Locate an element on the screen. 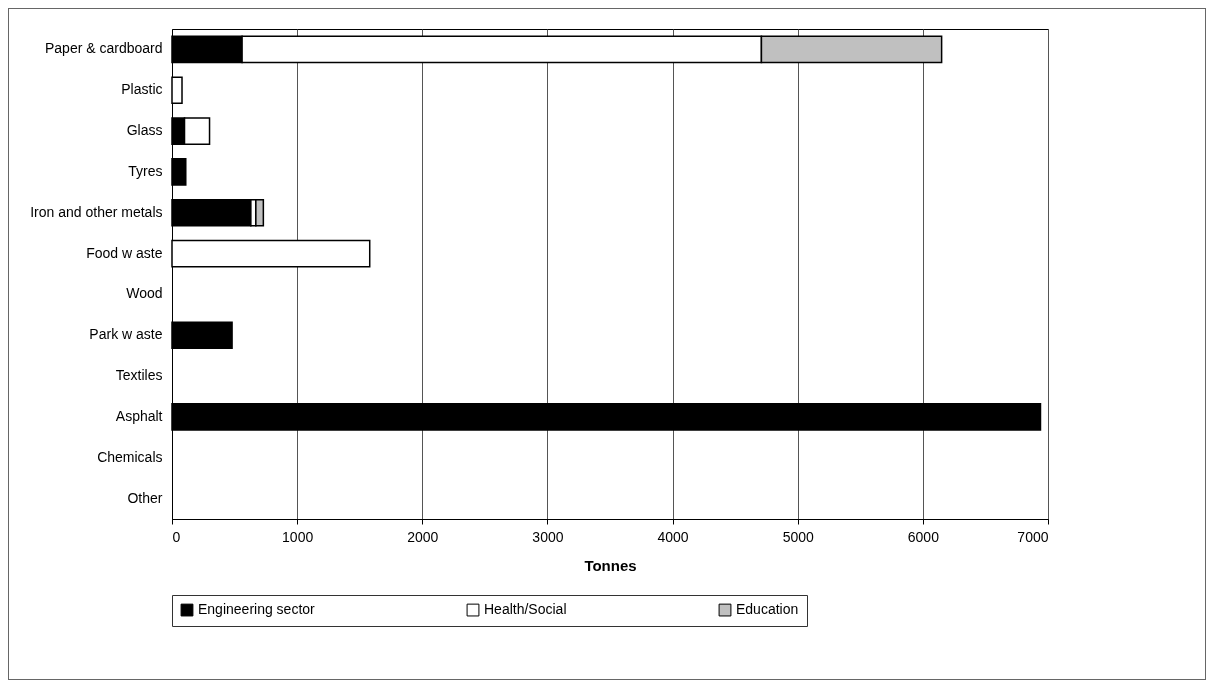 This screenshot has width=1216, height=692. x-tick-label: 7000 is located at coordinates (1033, 536).